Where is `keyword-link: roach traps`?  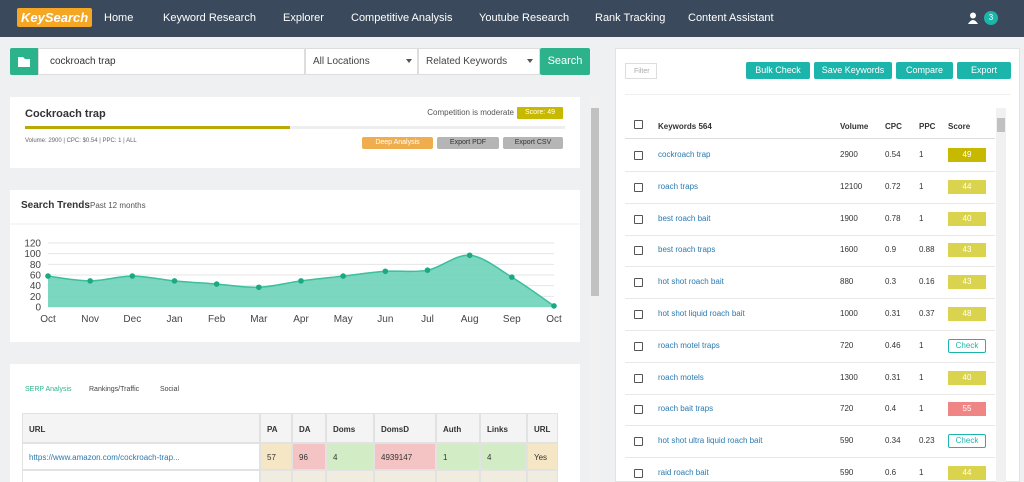
keyword-link: roach traps is located at coordinates (678, 186).